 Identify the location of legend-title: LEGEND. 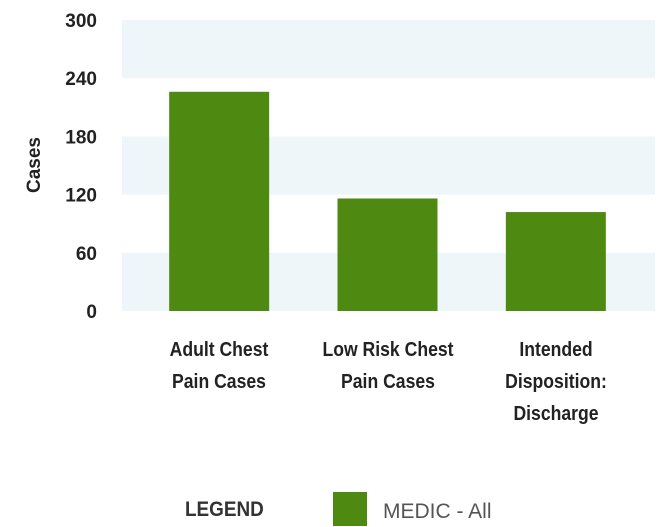
(224, 509).